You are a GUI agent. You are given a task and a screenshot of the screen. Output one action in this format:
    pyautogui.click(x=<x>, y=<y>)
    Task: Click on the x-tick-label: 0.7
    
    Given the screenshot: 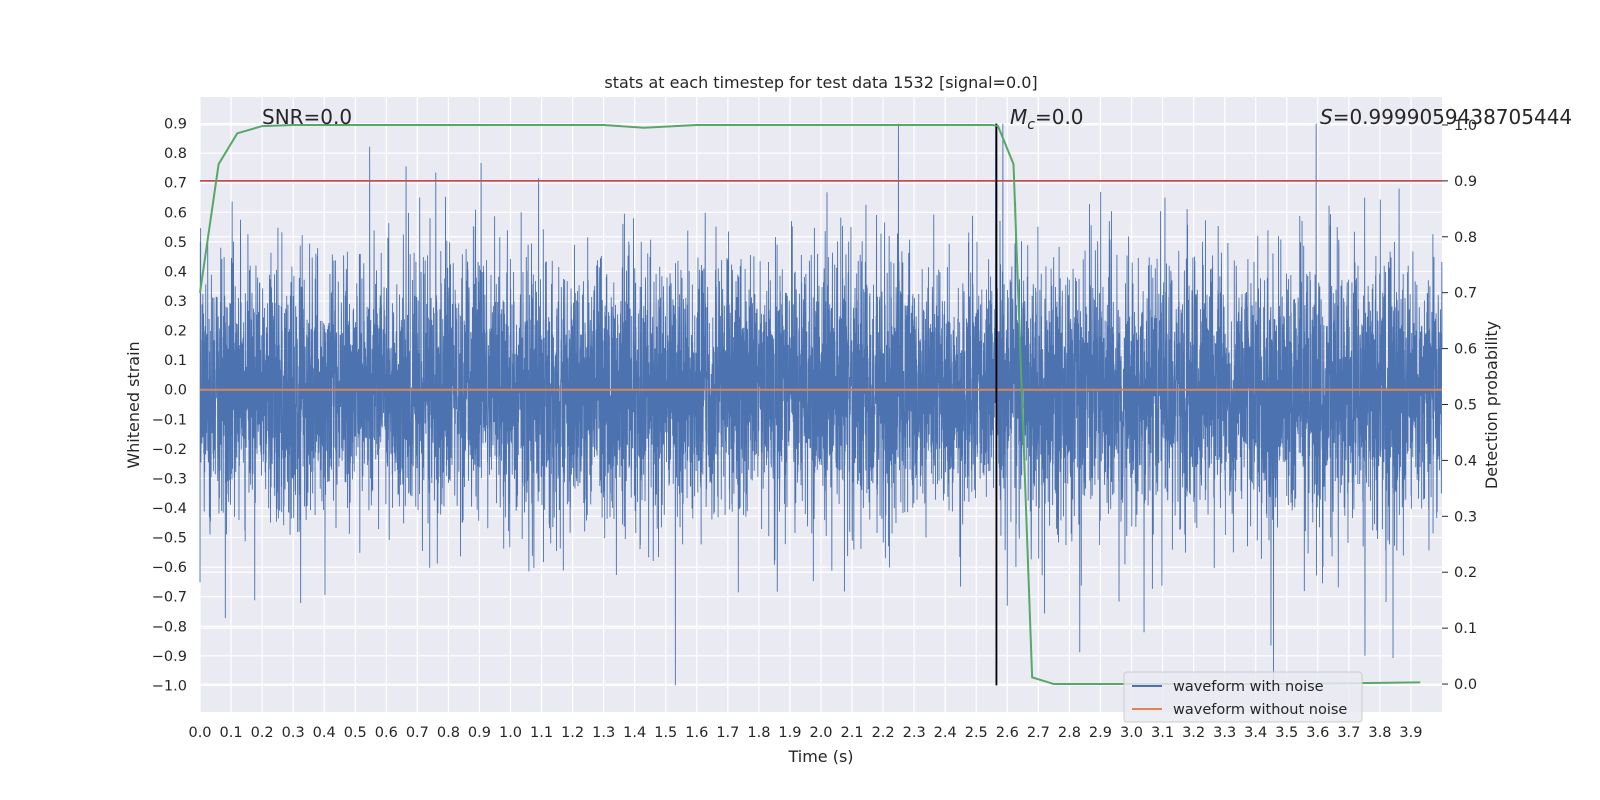 What is the action you would take?
    pyautogui.click(x=417, y=733)
    